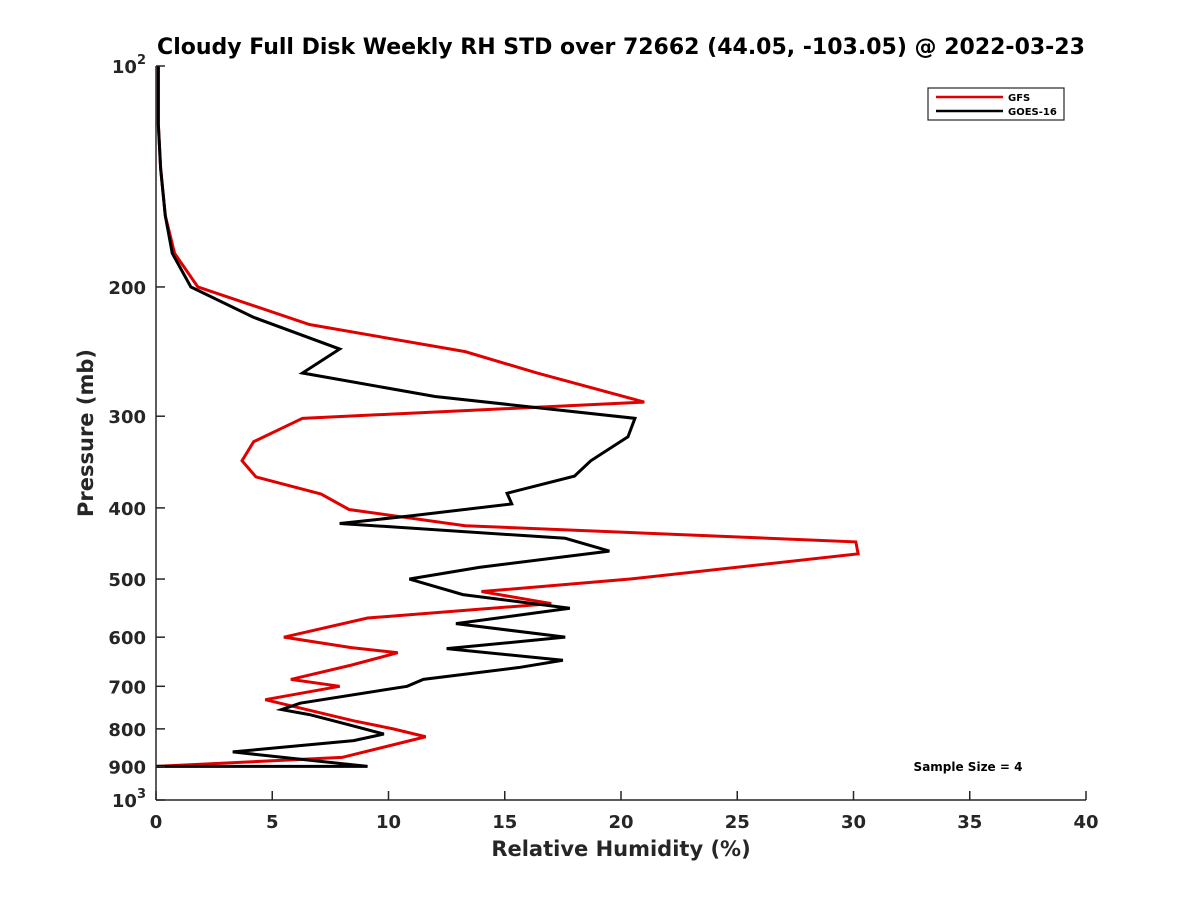 Image resolution: width=1200 pixels, height=904 pixels. What do you see at coordinates (127, 417) in the screenshot?
I see `y-tick-label: 300` at bounding box center [127, 417].